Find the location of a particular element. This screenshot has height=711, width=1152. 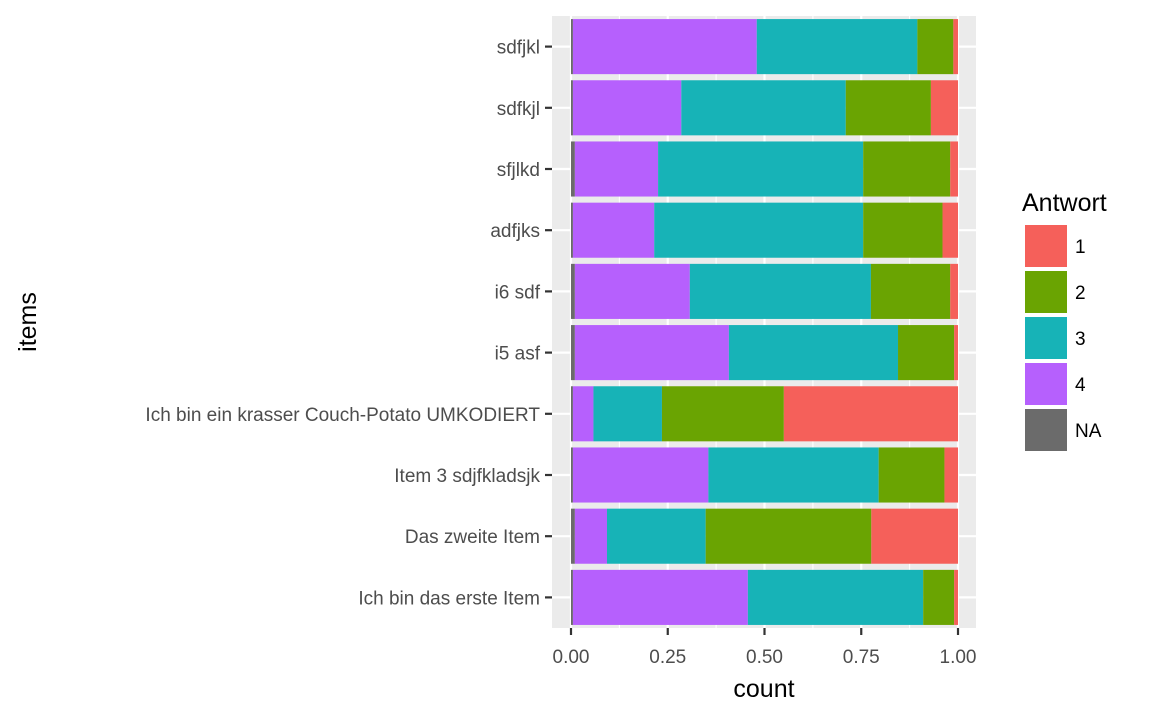

y-tick-label-9: Ich bin das erste Item is located at coordinates (449, 598).